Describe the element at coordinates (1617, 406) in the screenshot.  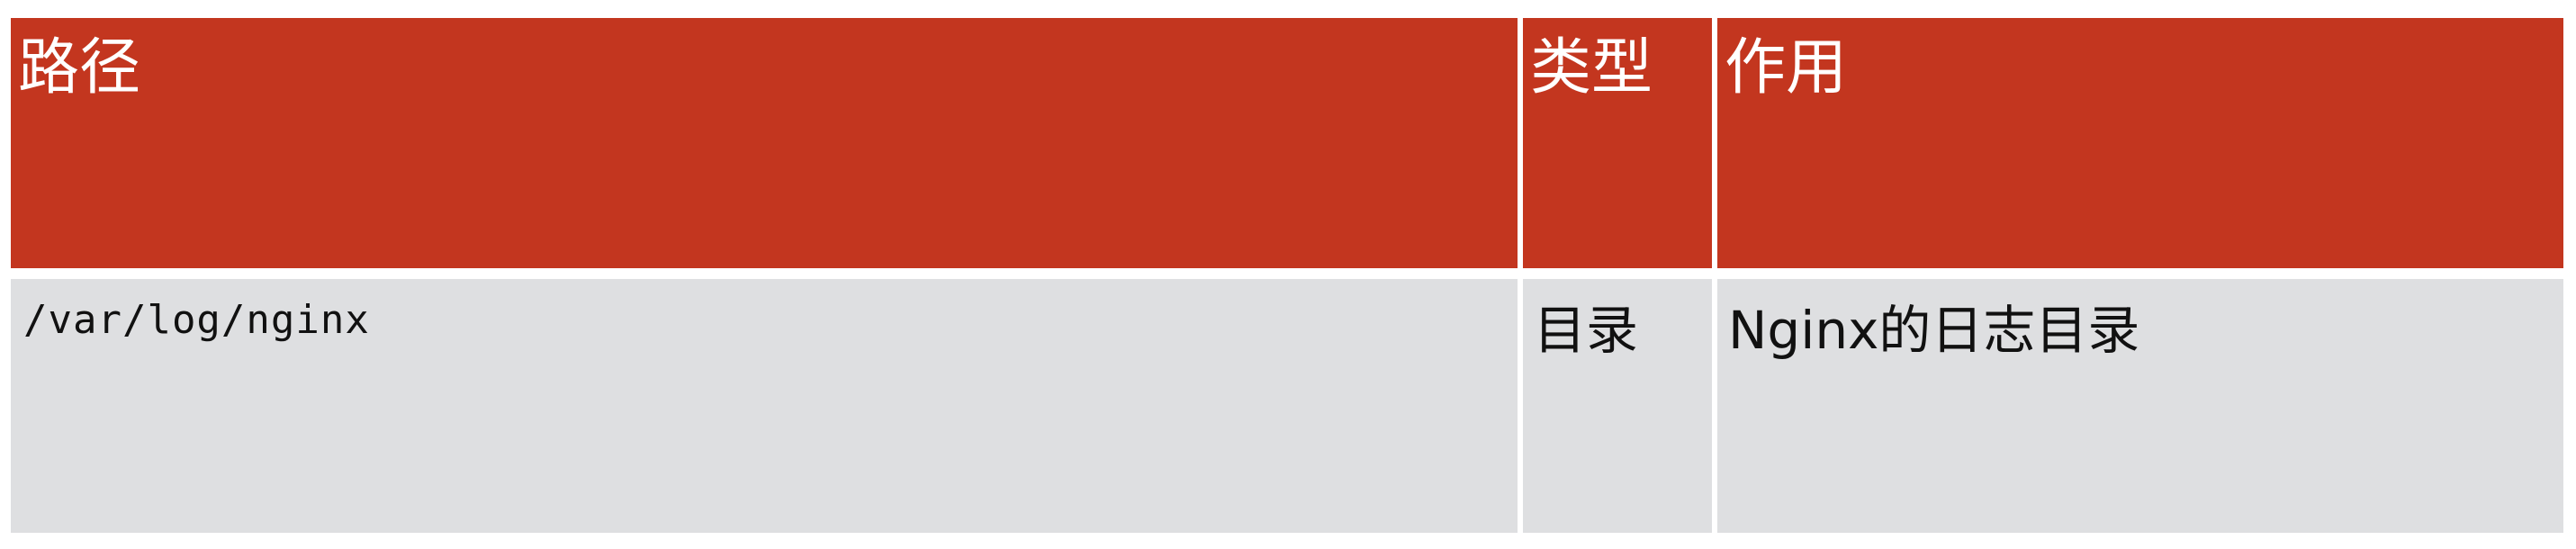
I see `row-type: 目录` at that location.